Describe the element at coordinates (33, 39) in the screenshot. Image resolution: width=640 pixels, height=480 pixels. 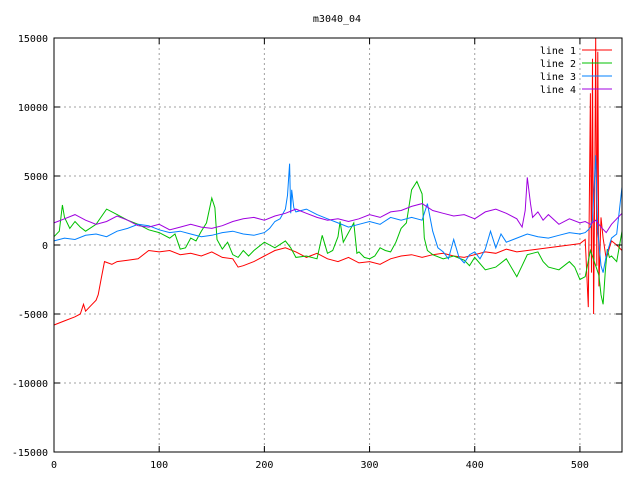
I see `y-tick-label: 15000` at that location.